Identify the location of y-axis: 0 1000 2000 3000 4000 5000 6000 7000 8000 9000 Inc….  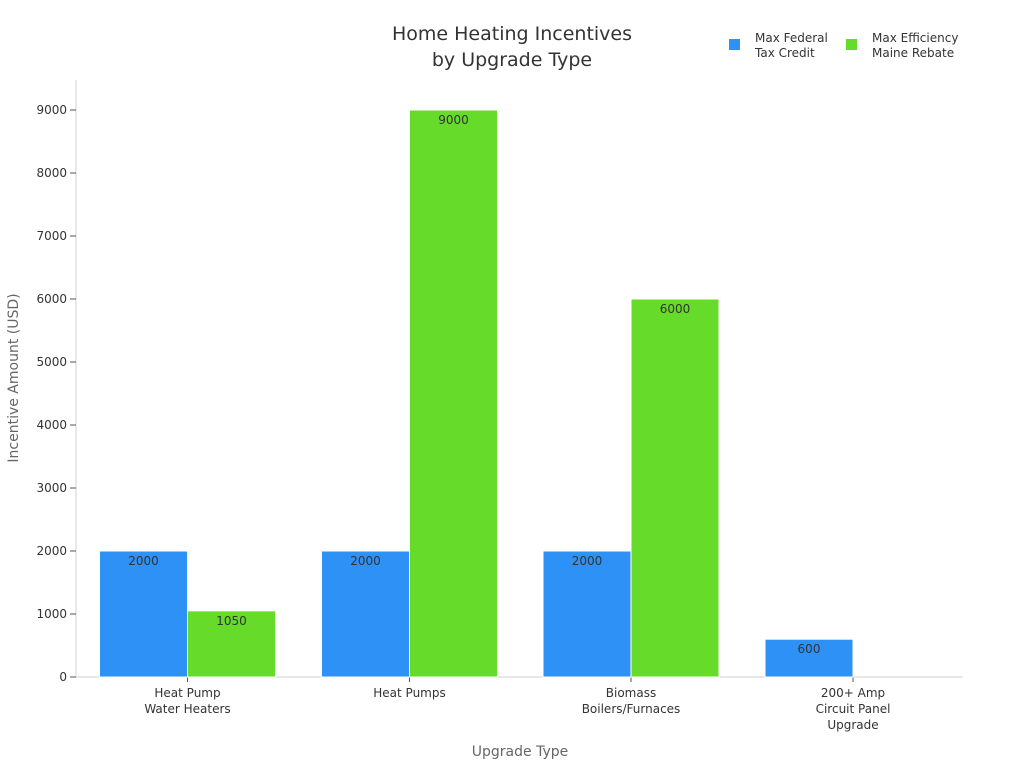
(41, 382).